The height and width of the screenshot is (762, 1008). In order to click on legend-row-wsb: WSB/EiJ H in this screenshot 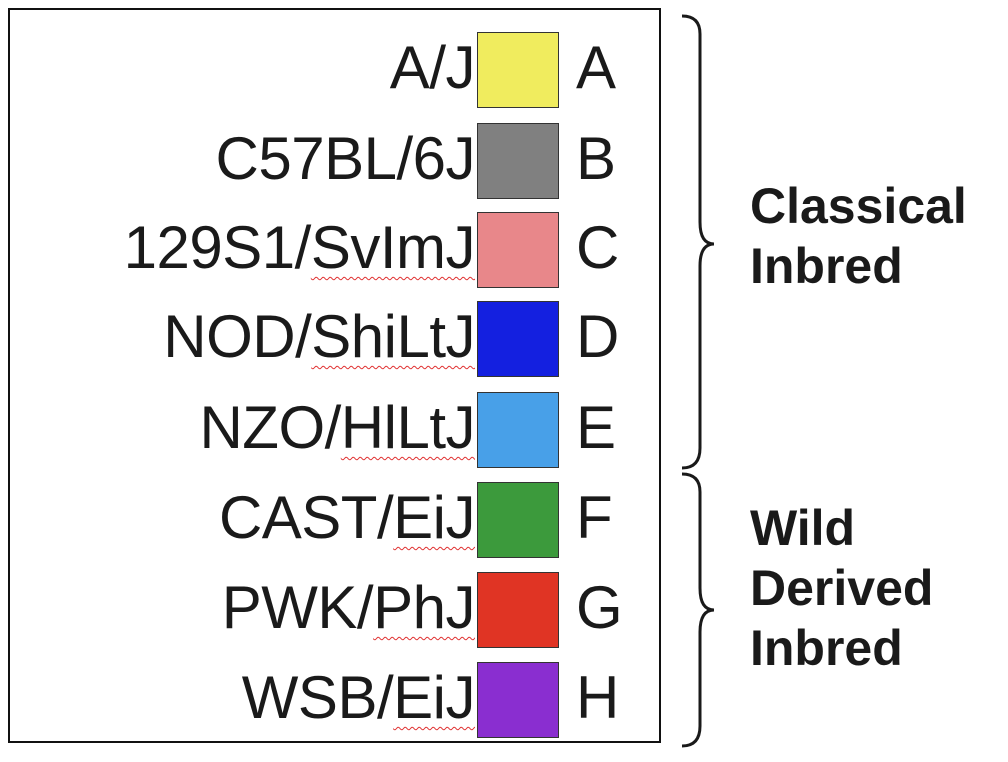, I will do `click(336, 698)`.